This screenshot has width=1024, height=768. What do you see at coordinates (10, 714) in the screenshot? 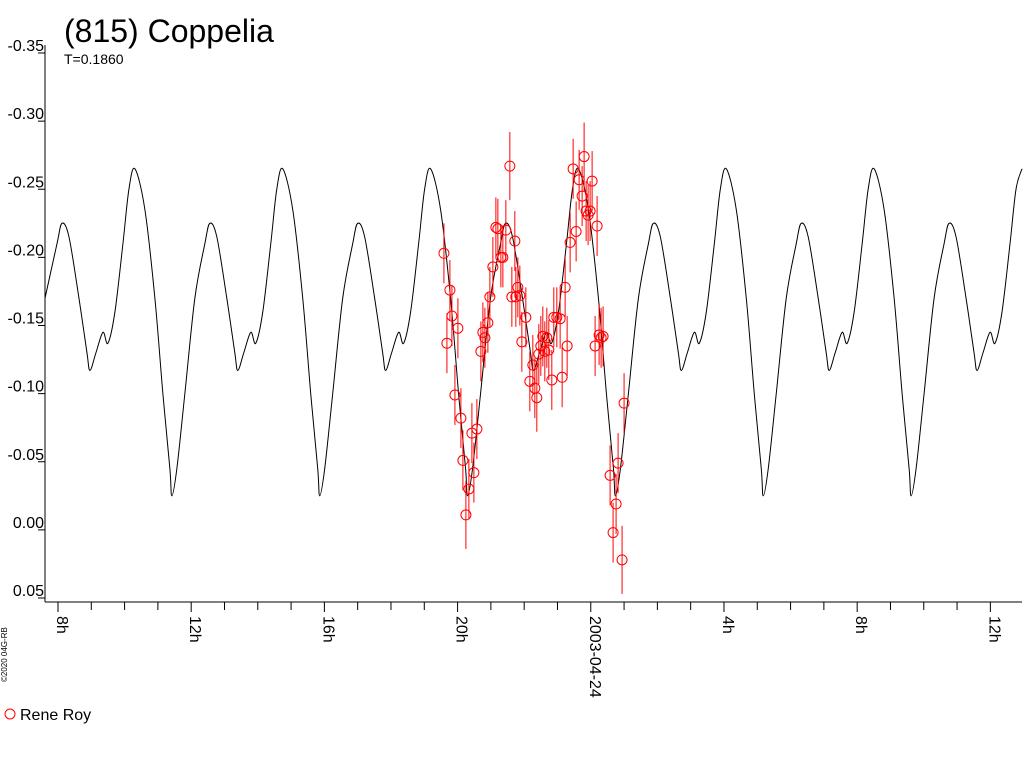
I see `legend-marker` at bounding box center [10, 714].